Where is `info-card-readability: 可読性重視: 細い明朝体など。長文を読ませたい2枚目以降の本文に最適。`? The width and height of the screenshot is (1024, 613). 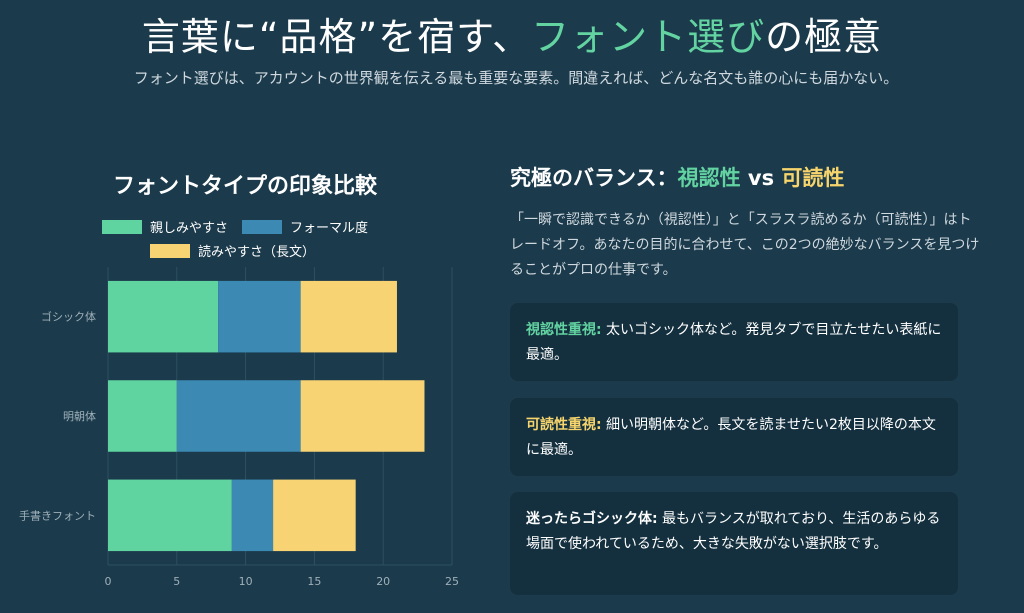
info-card-readability: 可読性重視: 細い明朝体など。長文を読ませたい2枚目以降の本文に最適。 is located at coordinates (734, 437).